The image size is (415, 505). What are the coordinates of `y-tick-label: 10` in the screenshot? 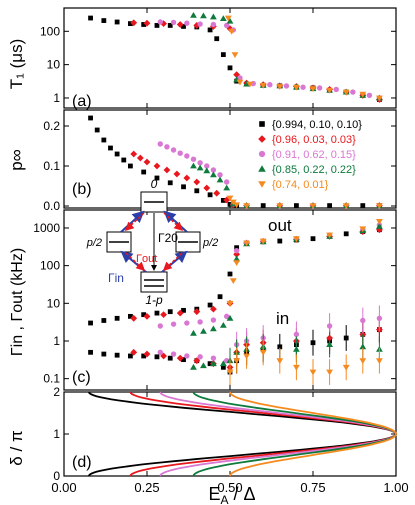 It's located at (54, 303).